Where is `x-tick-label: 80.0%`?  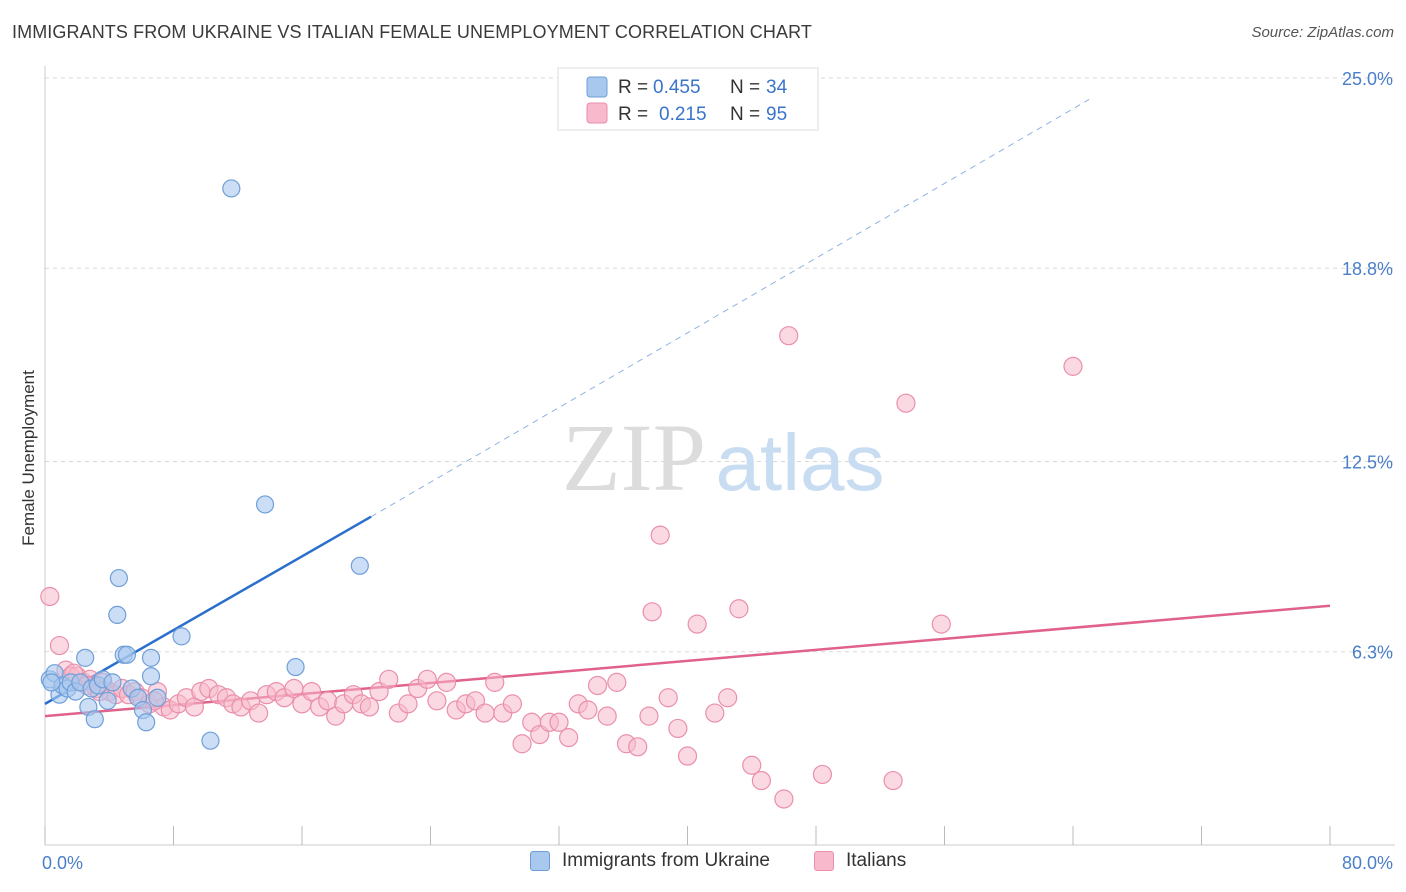
x-tick-label: 80.0% is located at coordinates (1367, 863).